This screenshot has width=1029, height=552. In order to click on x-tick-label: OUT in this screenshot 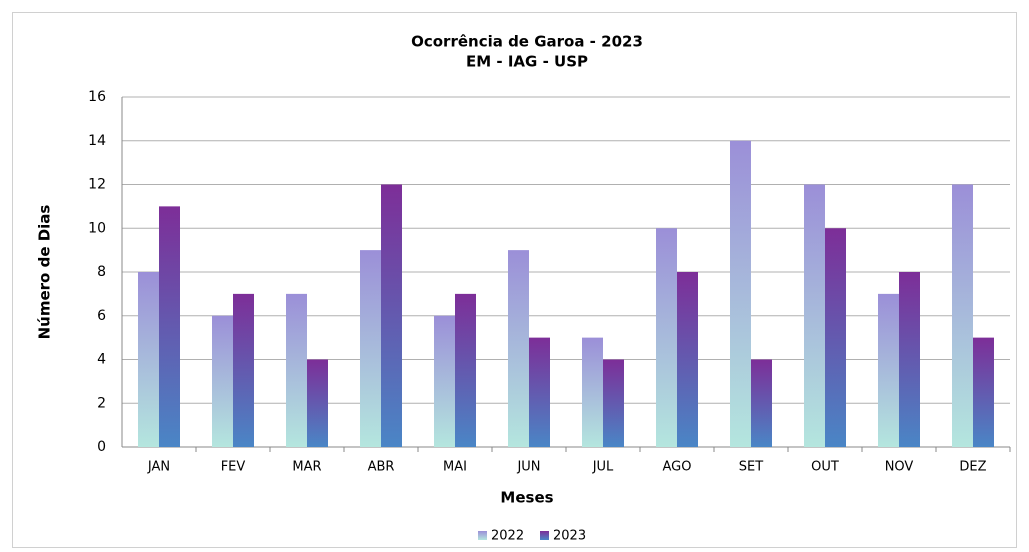, I will do `click(825, 467)`.